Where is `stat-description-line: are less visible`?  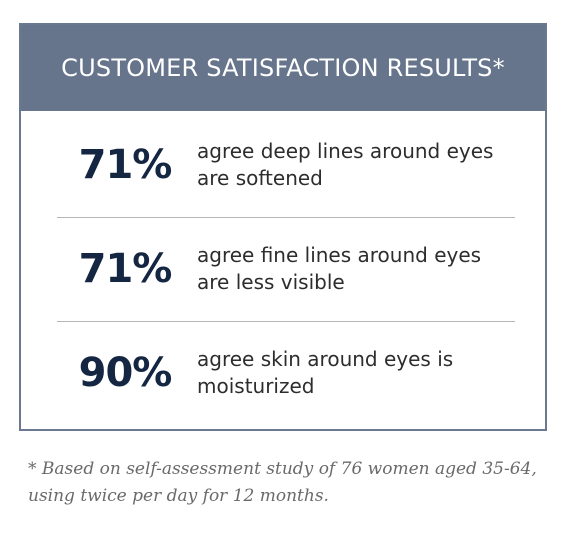
stat-description-line: are less visible is located at coordinates (271, 282).